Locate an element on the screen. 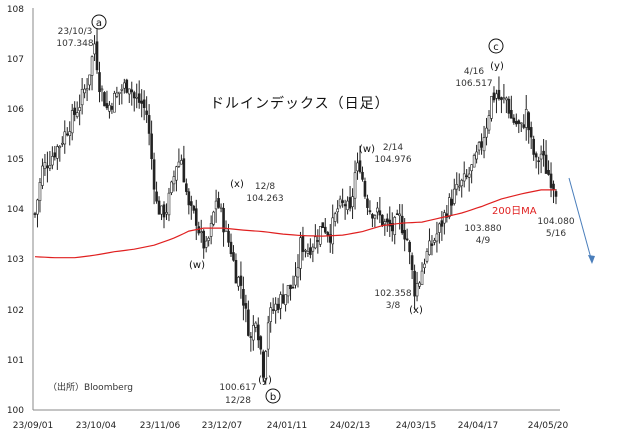 This screenshot has height=438, width=618. chart-title: ドルインデックス（日足） is located at coordinates (300, 103).